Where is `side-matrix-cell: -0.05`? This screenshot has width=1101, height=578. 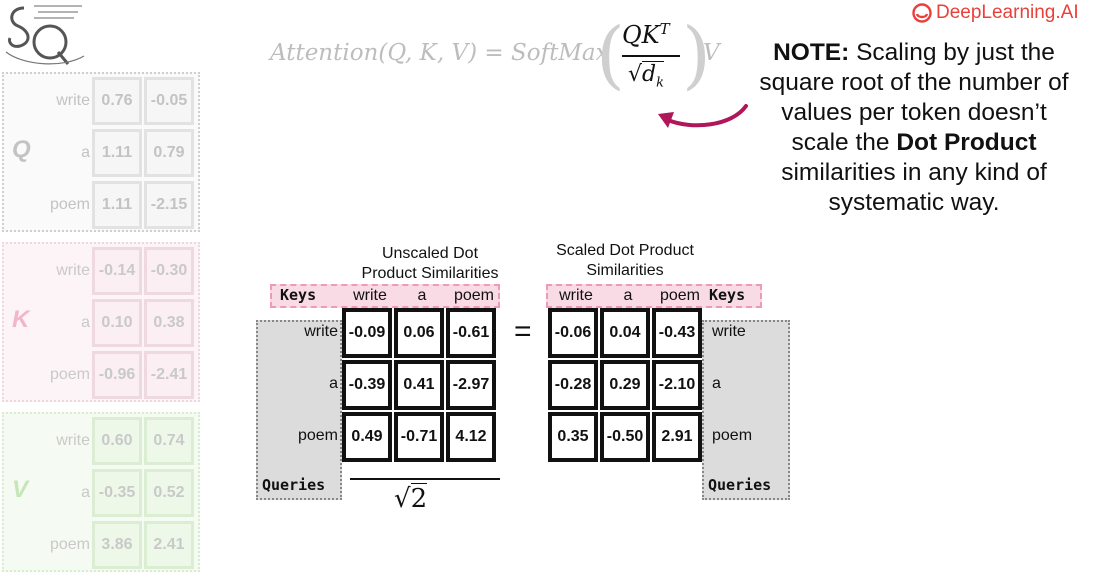 side-matrix-cell: -0.05 is located at coordinates (169, 101).